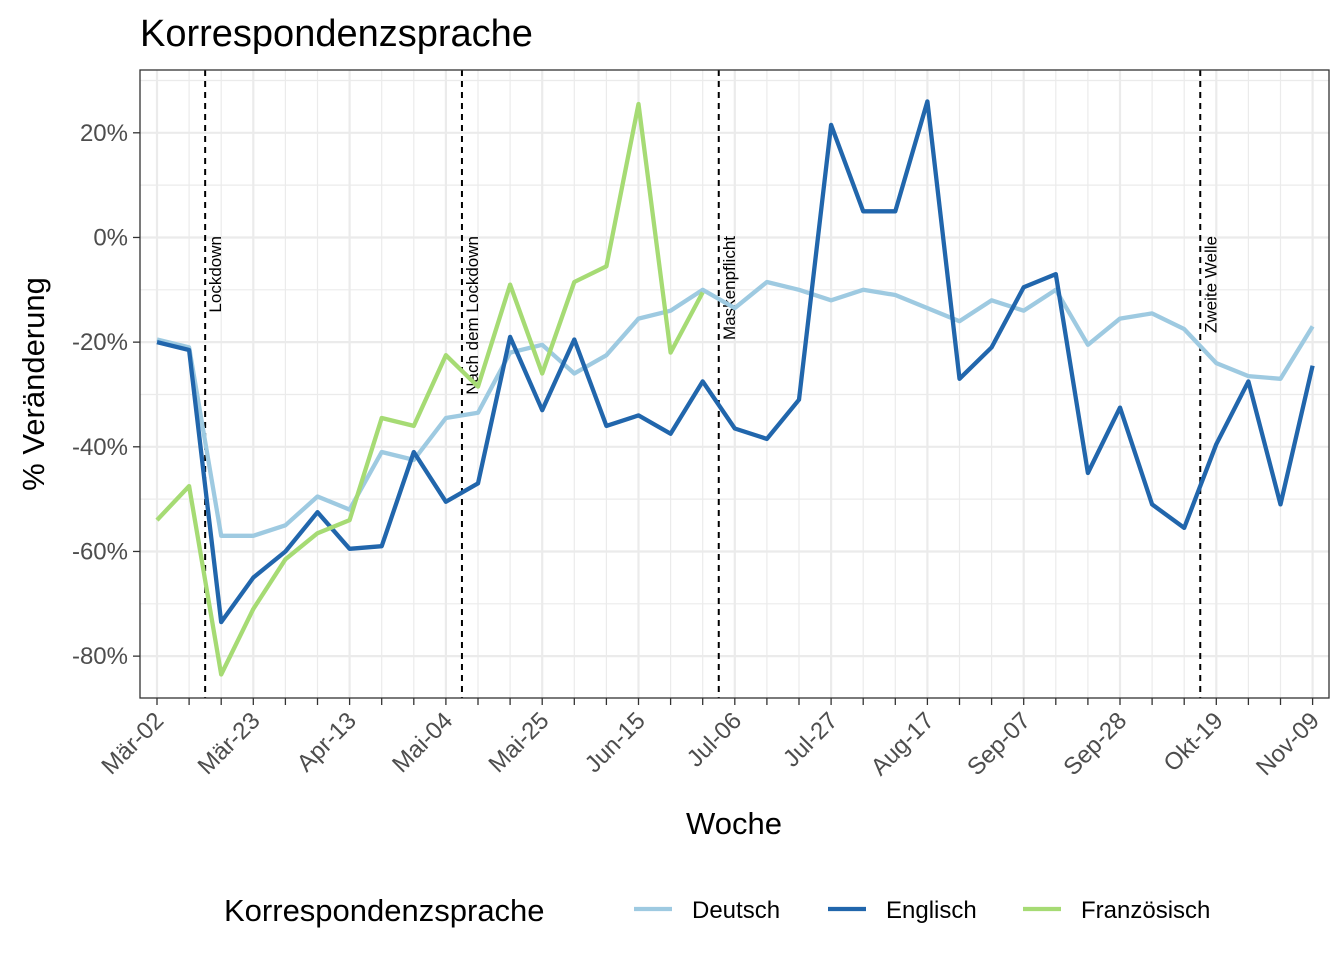  I want to click on x-tick-label: Mai-25, so click(518, 742).